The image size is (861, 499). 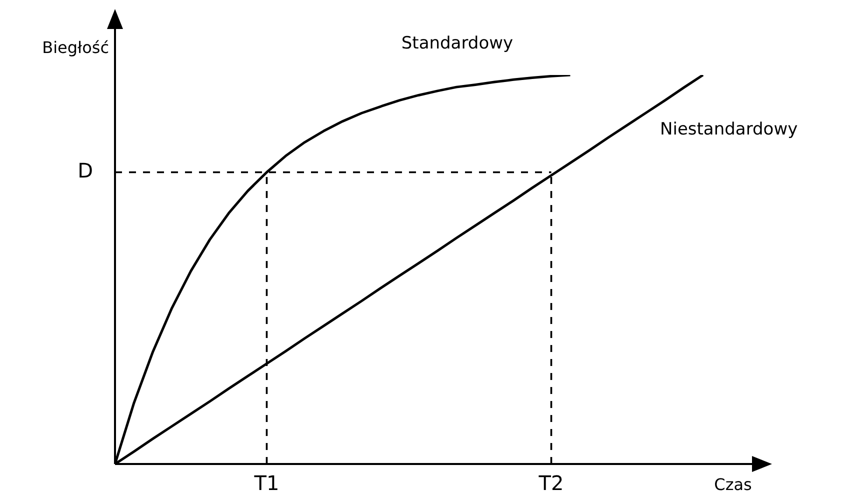 What do you see at coordinates (266, 483) in the screenshot?
I see `x-tick-label: T1` at bounding box center [266, 483].